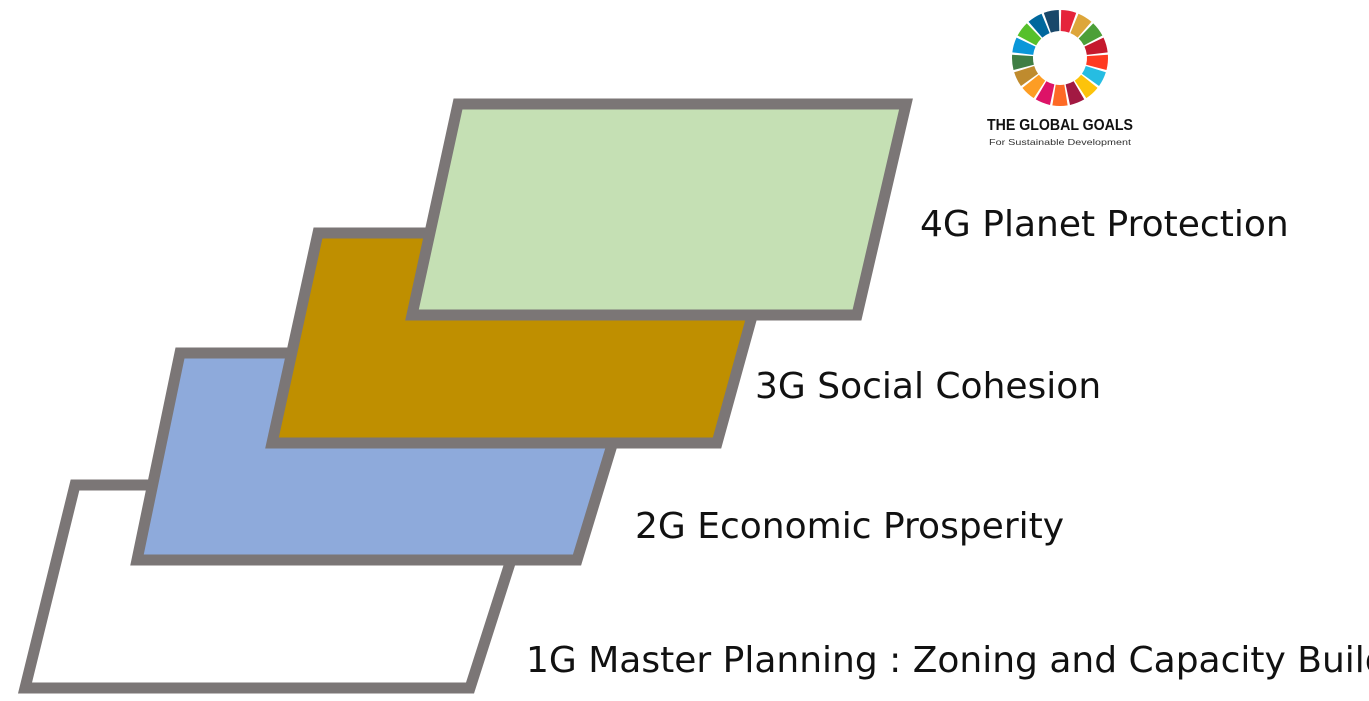 This screenshot has width=1369, height=701. Describe the element at coordinates (928, 386) in the screenshot. I see `layer-3g-label: 3G Social Cohesion` at that location.